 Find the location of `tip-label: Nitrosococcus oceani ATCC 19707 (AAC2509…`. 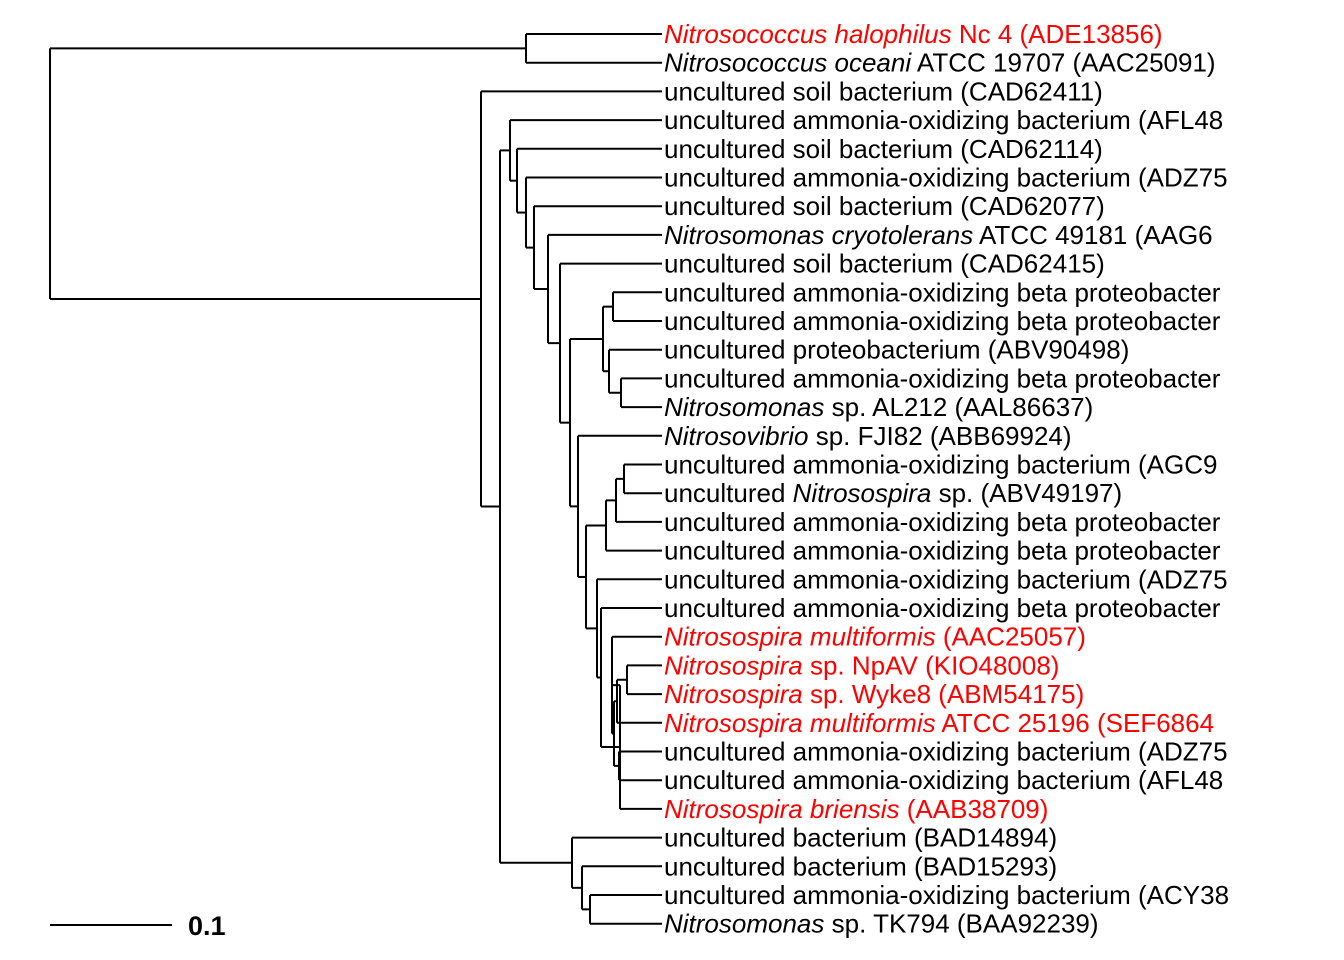

tip-label: Nitrosococcus oceani ATCC 19707 (AAC2509… is located at coordinates (940, 63).